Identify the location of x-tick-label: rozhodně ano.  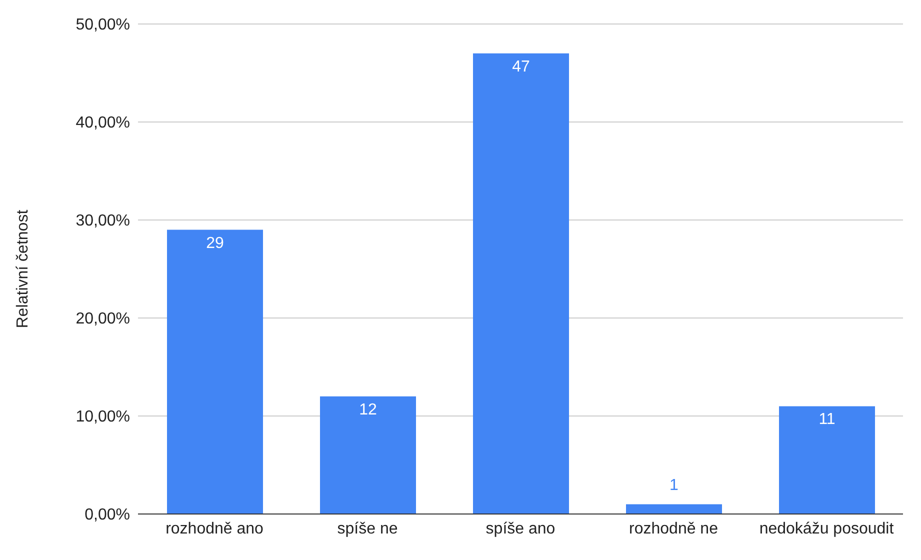
(215, 529).